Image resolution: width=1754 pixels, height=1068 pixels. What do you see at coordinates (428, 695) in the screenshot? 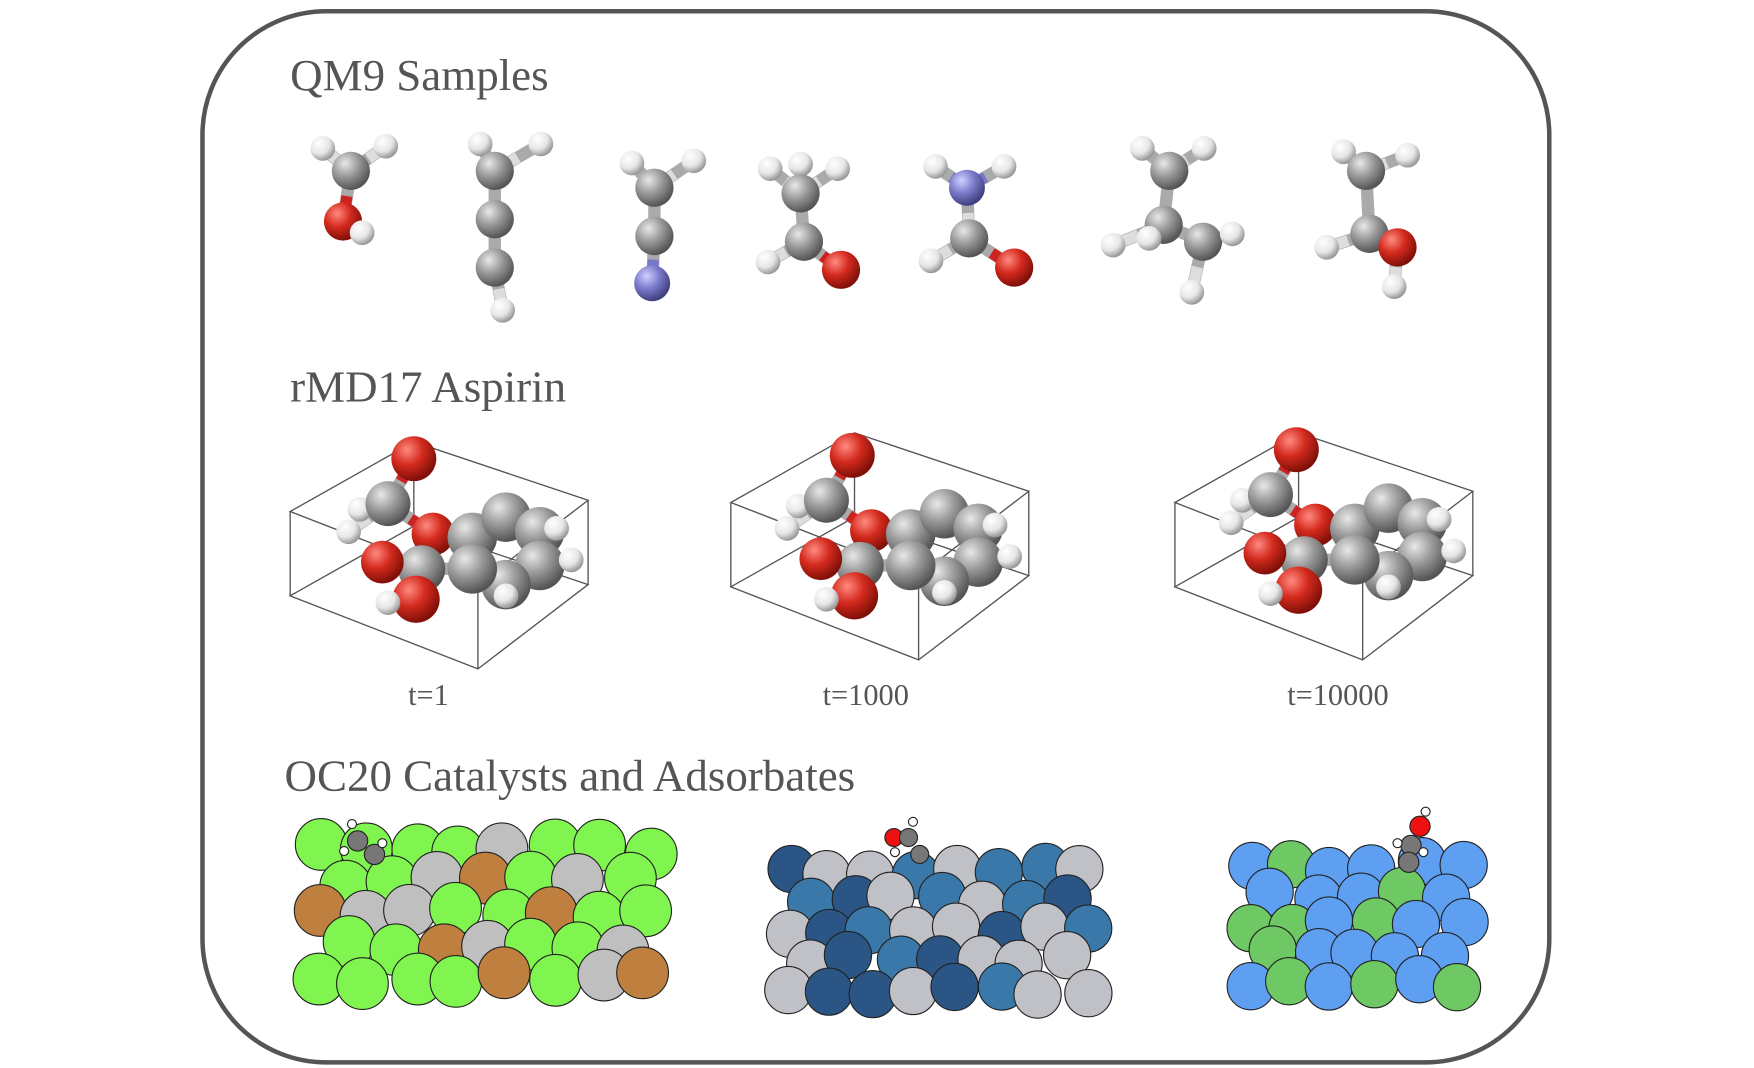
I see `time-label: t=1` at bounding box center [428, 695].